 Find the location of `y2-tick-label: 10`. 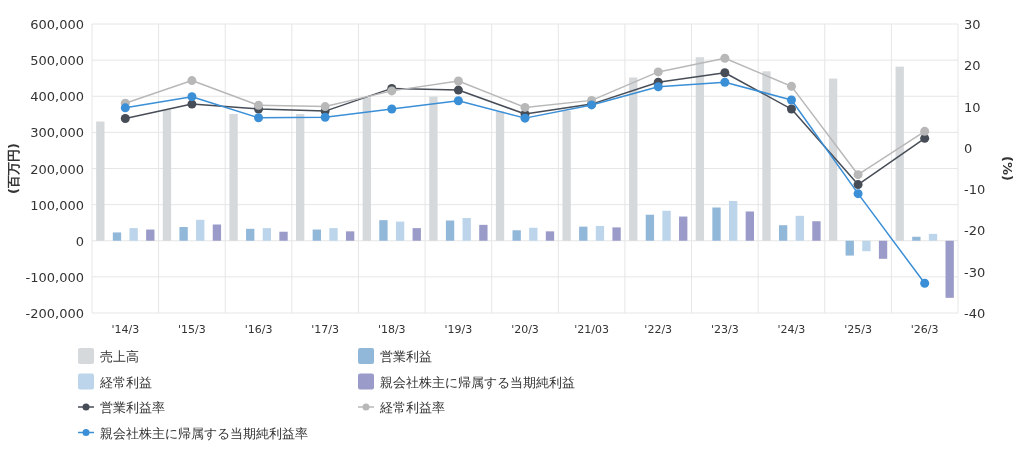

y2-tick-label: 10 is located at coordinates (972, 107).